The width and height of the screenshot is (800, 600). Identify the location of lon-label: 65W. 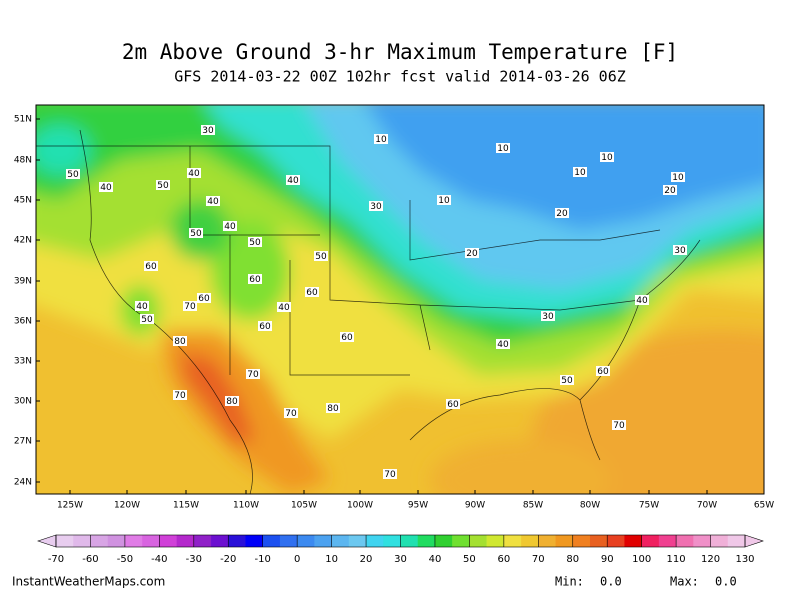
(764, 506).